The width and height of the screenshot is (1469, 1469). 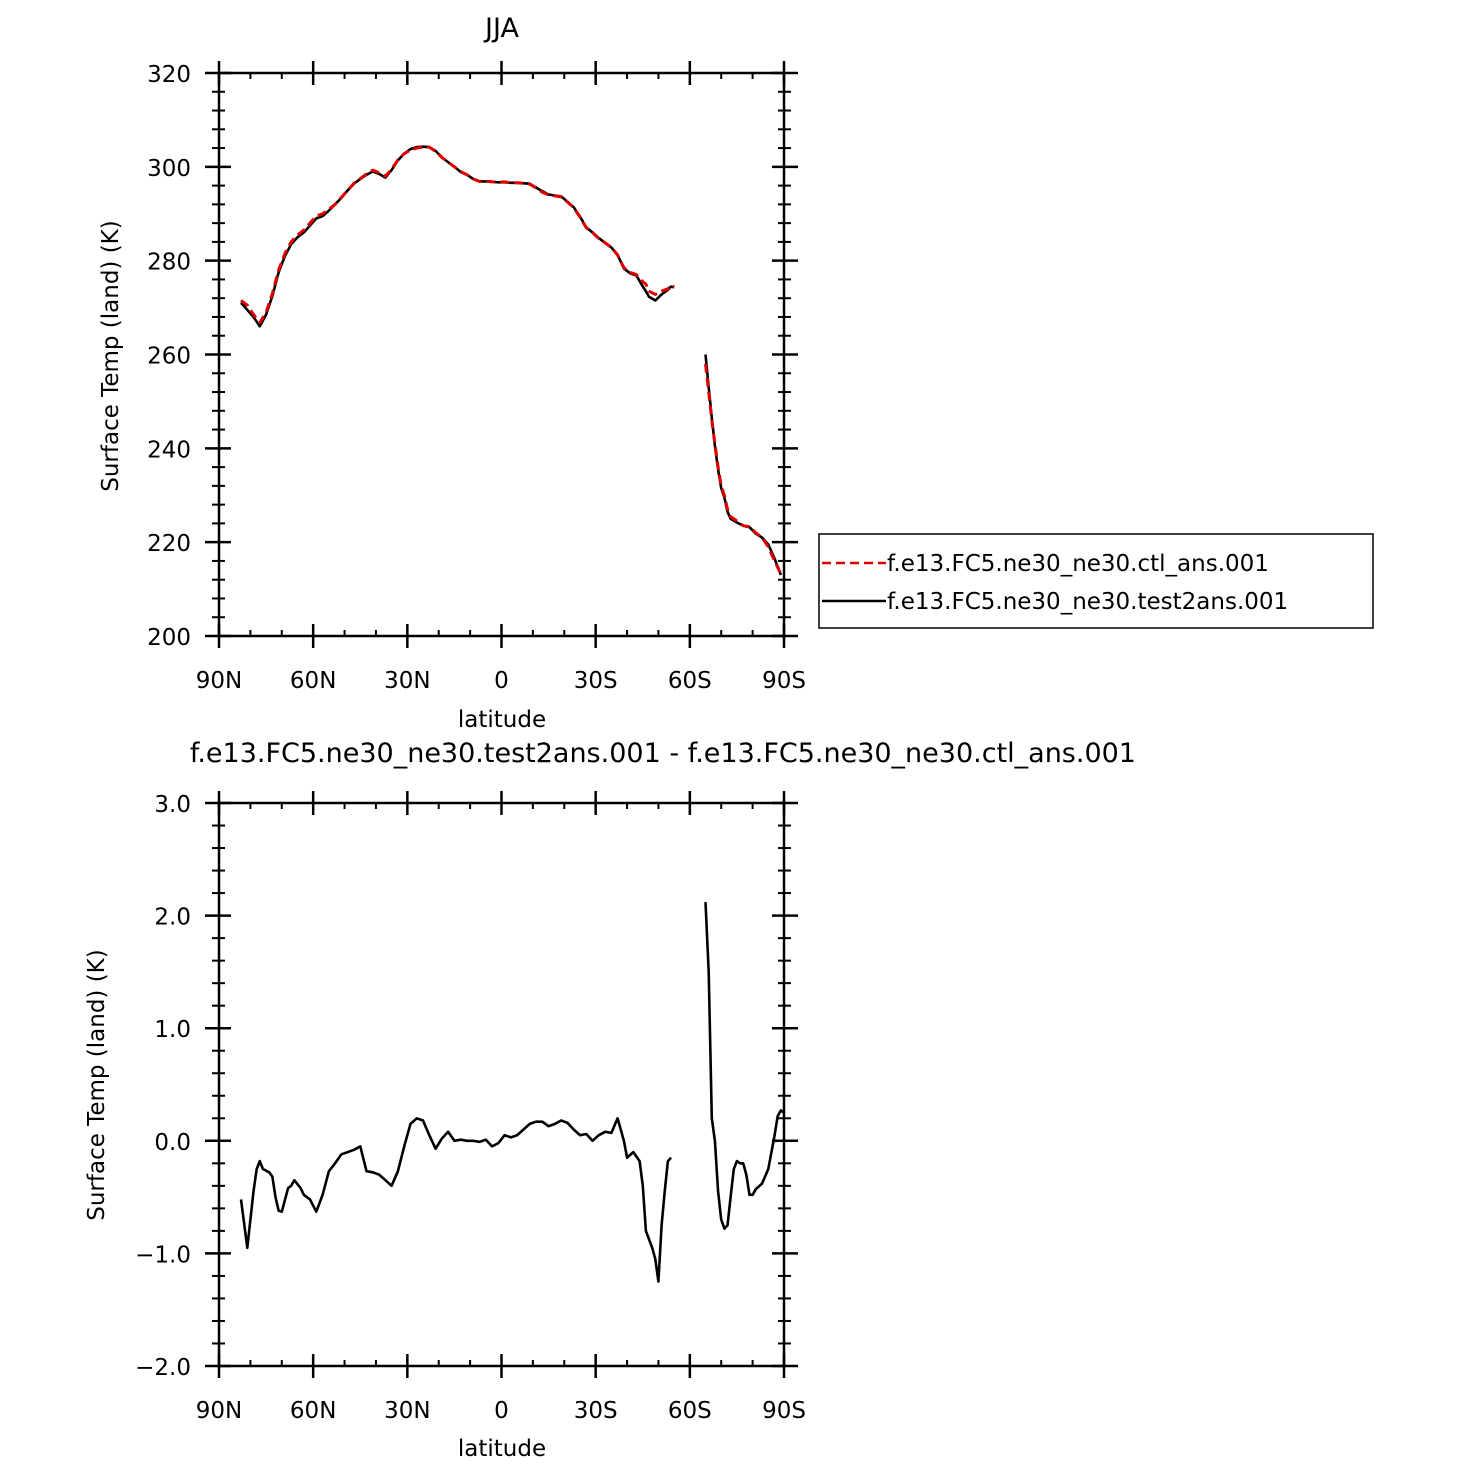 I want to click on bottom-x-tick-label: 60N, so click(x=313, y=1411).